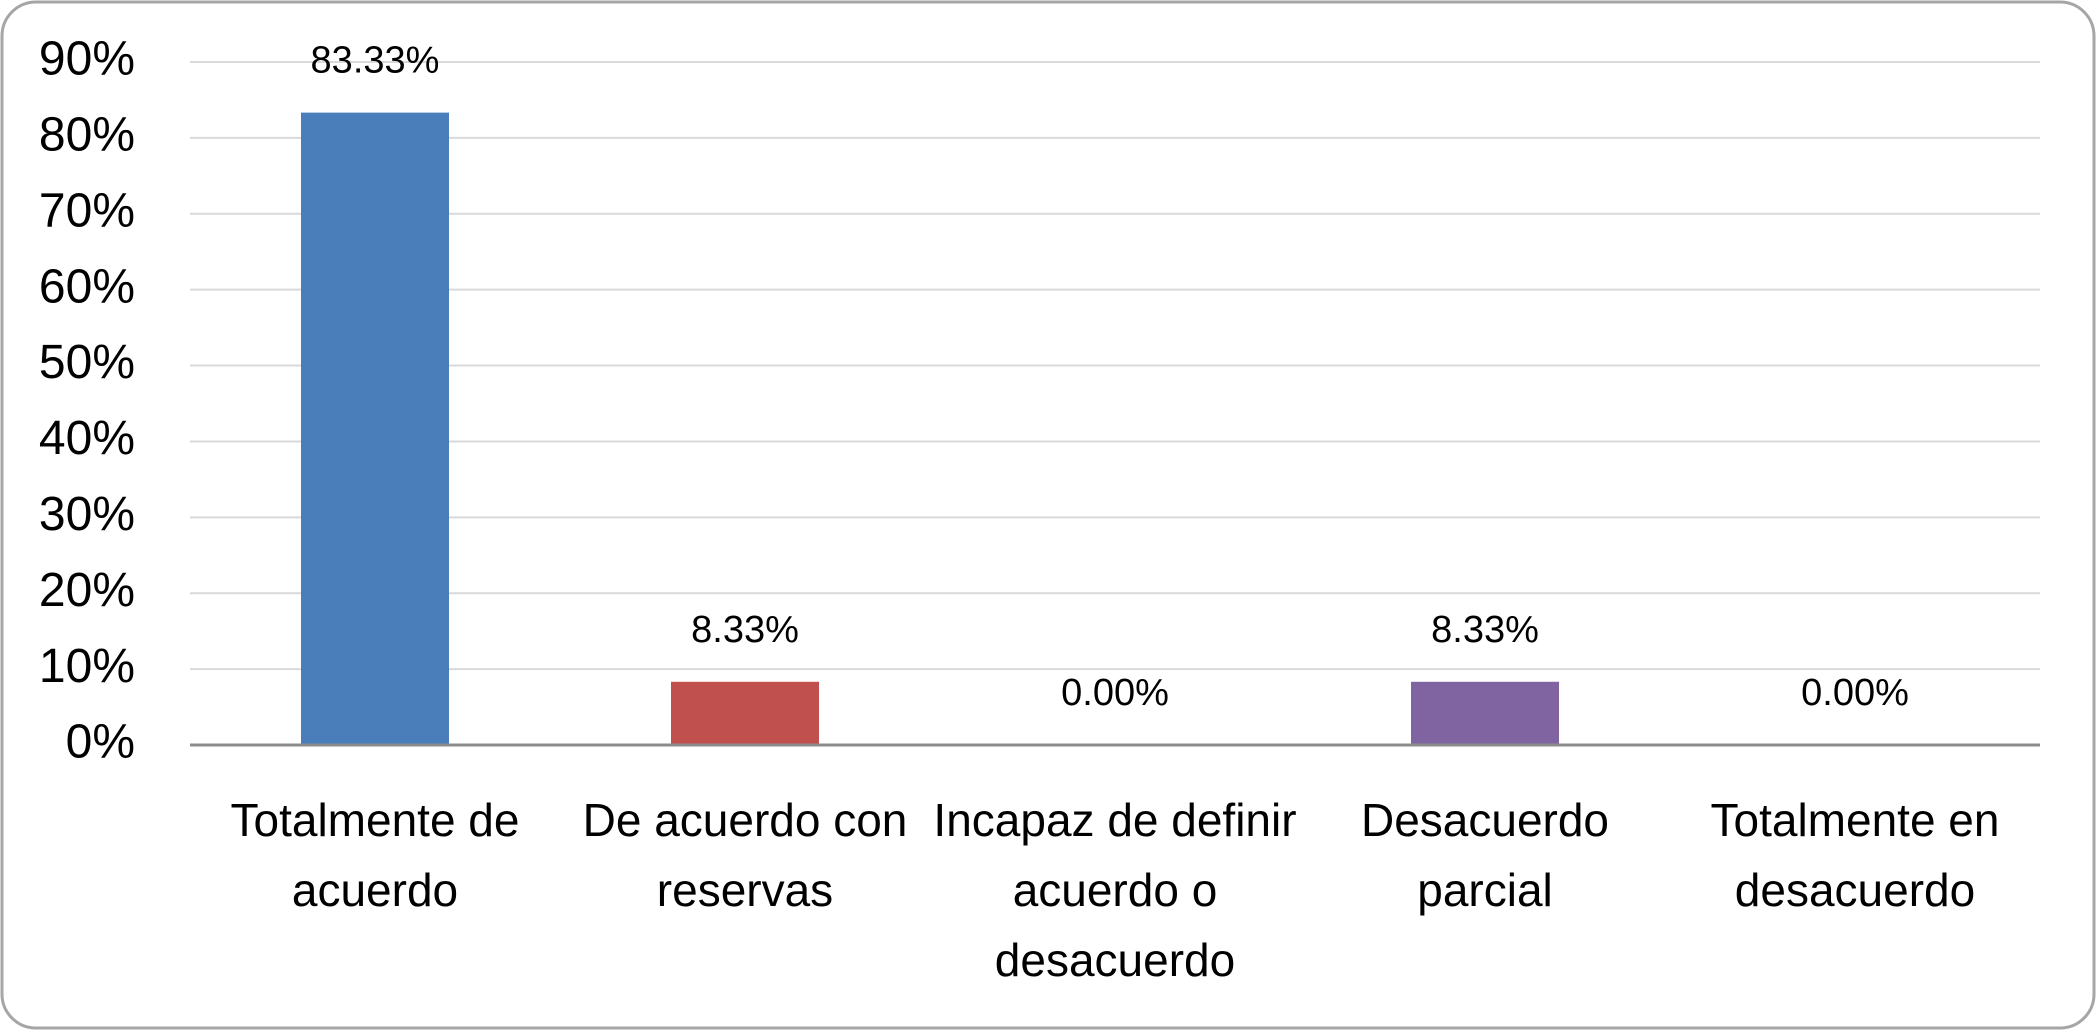 The width and height of the screenshot is (2096, 1032). What do you see at coordinates (87, 514) in the screenshot?
I see `y-tick-label: 30%` at bounding box center [87, 514].